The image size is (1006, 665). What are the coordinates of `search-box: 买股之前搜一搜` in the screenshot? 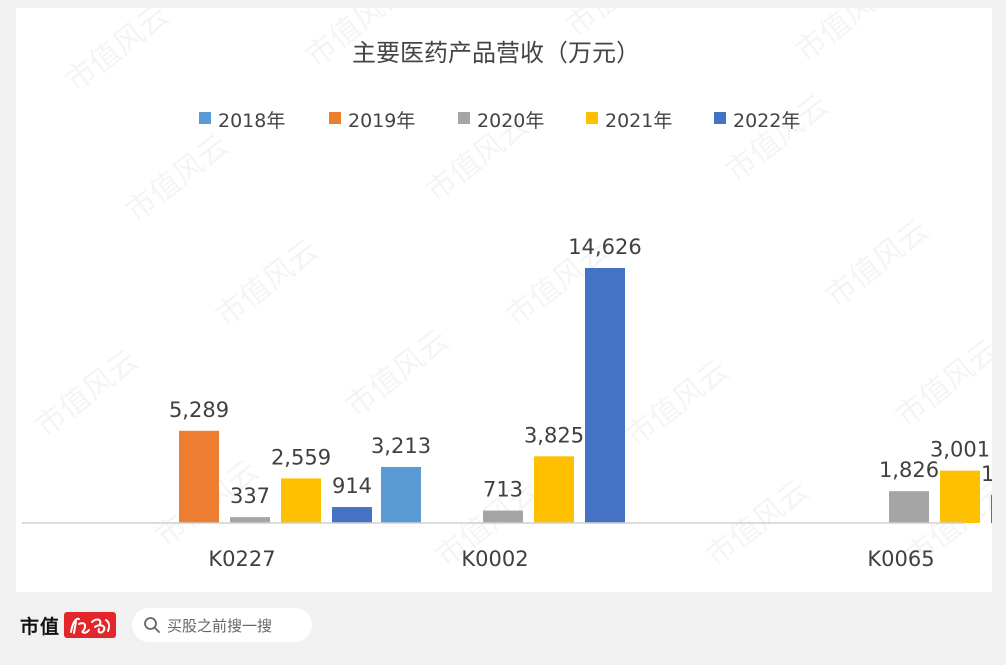 It's located at (222, 625).